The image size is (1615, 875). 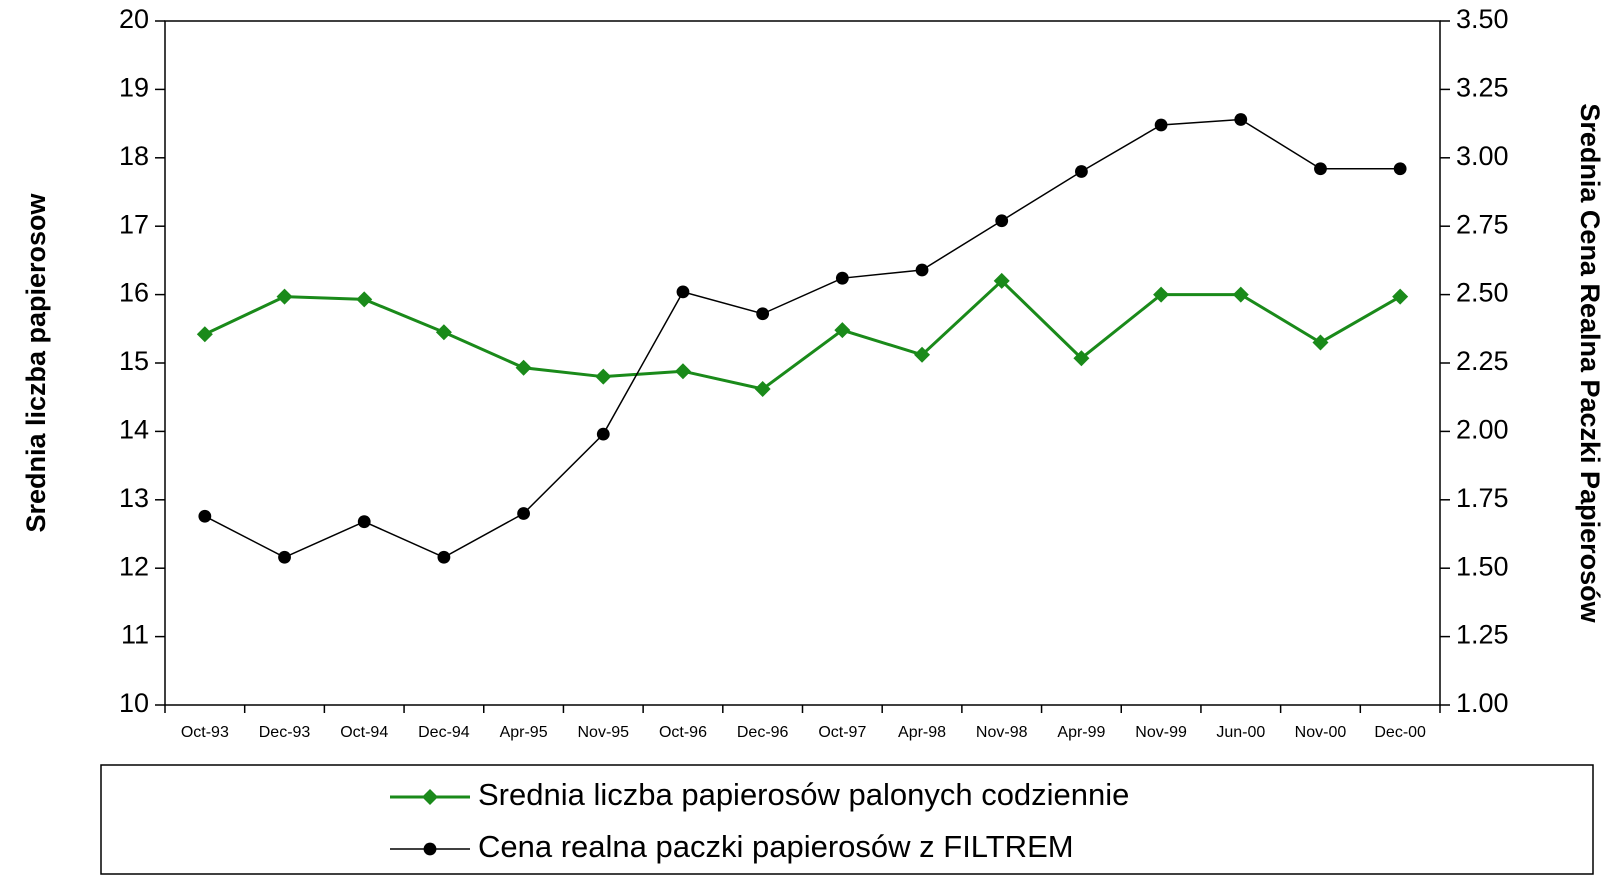 What do you see at coordinates (134, 88) in the screenshot?
I see `y-tick-label: 19` at bounding box center [134, 88].